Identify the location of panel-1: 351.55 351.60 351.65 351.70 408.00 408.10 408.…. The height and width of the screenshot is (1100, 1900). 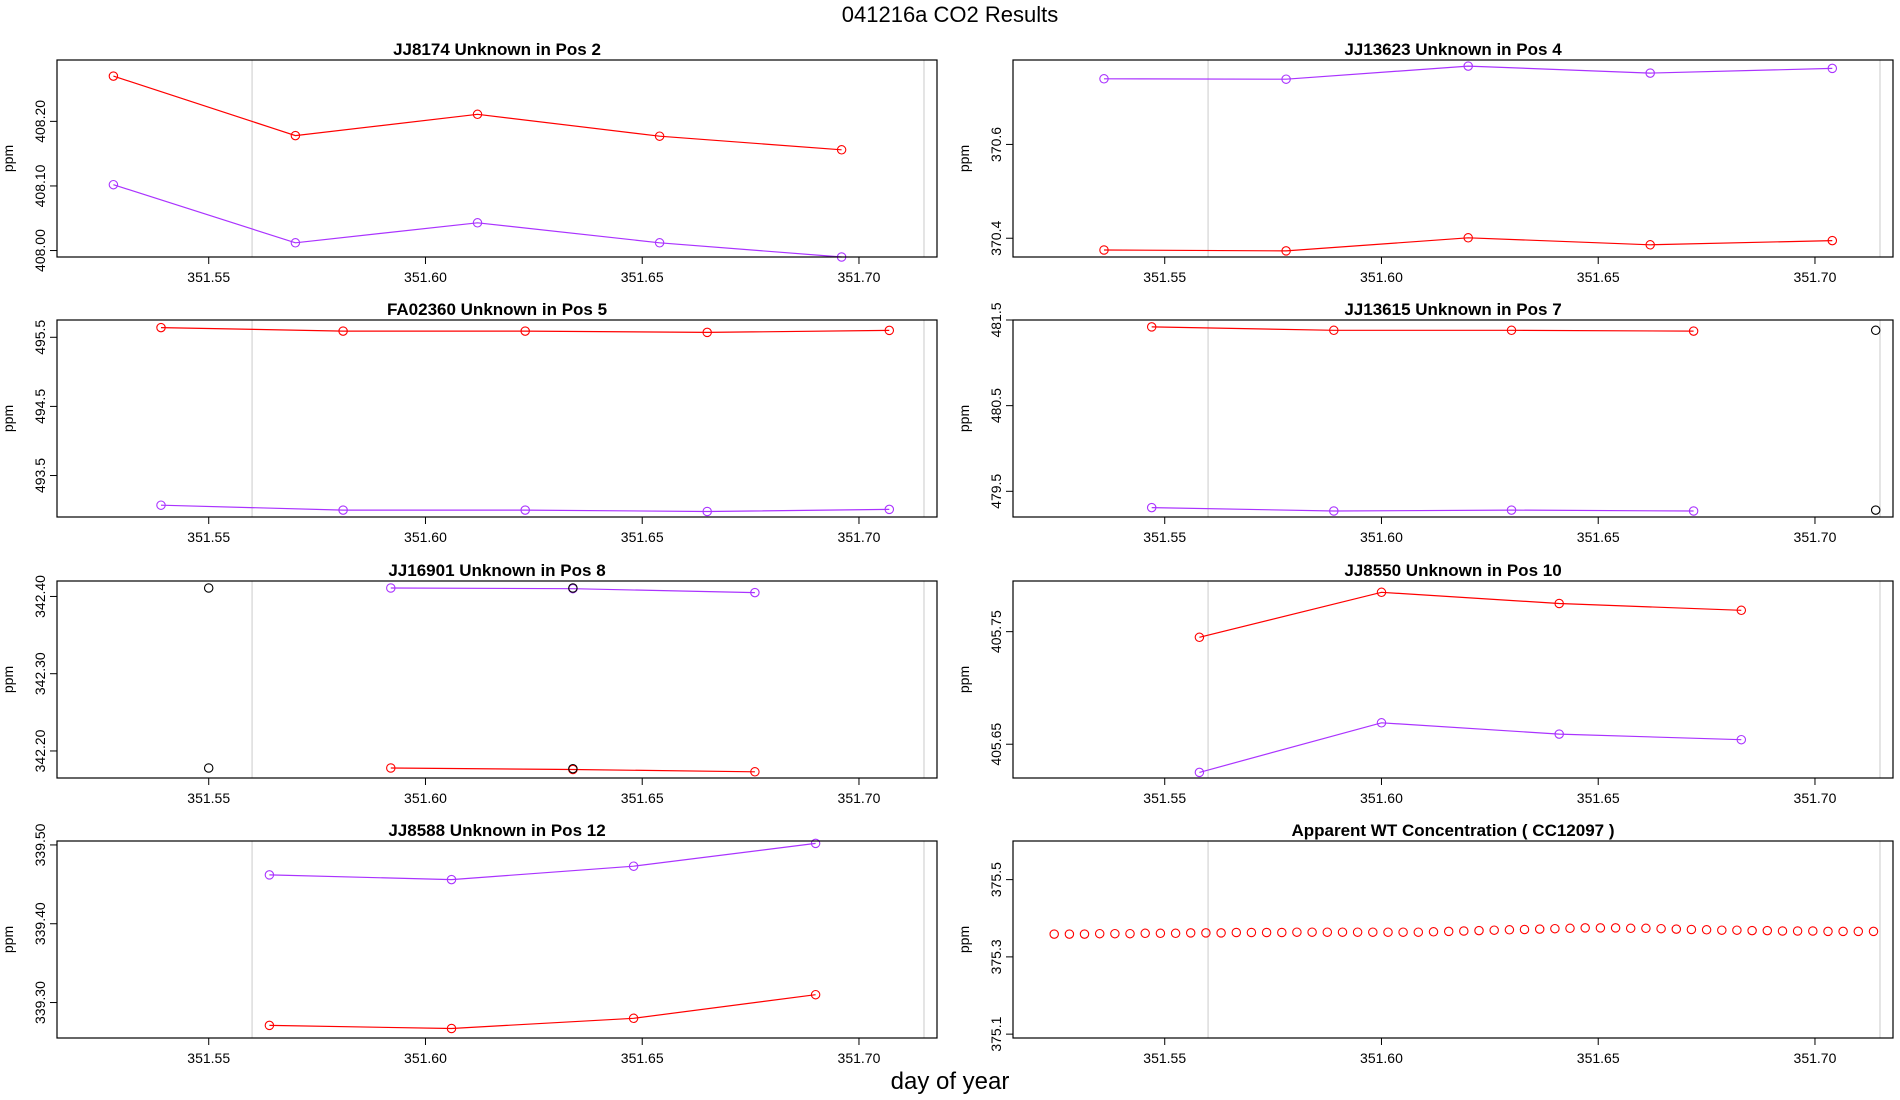
(469, 162).